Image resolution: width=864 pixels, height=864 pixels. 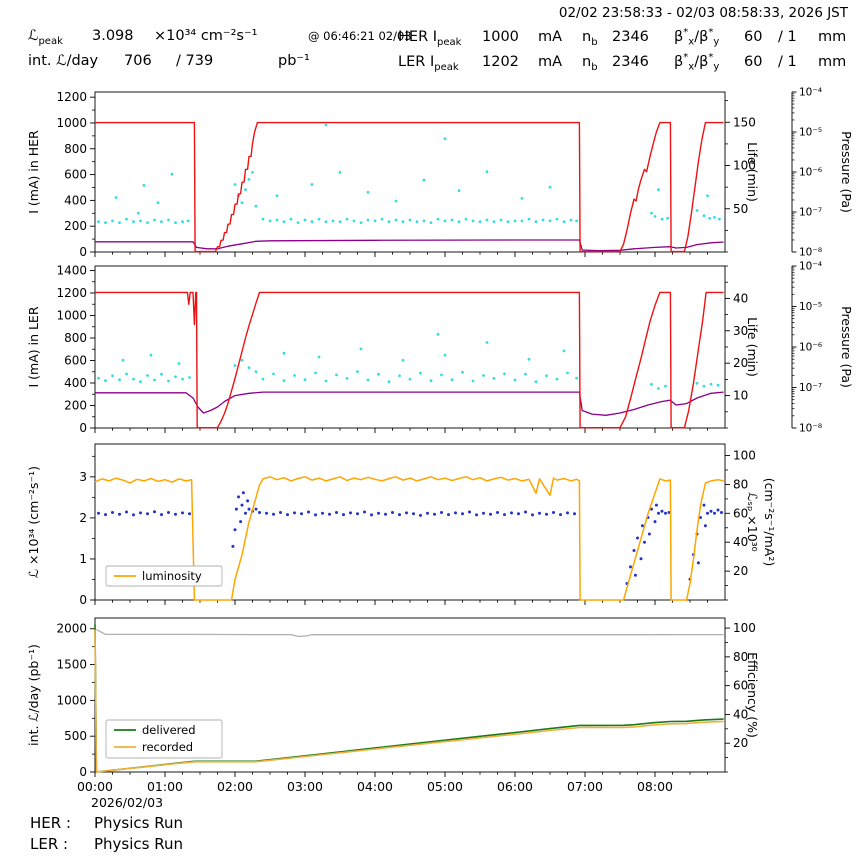 I want to click on ler-nb-value: 2346, so click(x=630, y=61).